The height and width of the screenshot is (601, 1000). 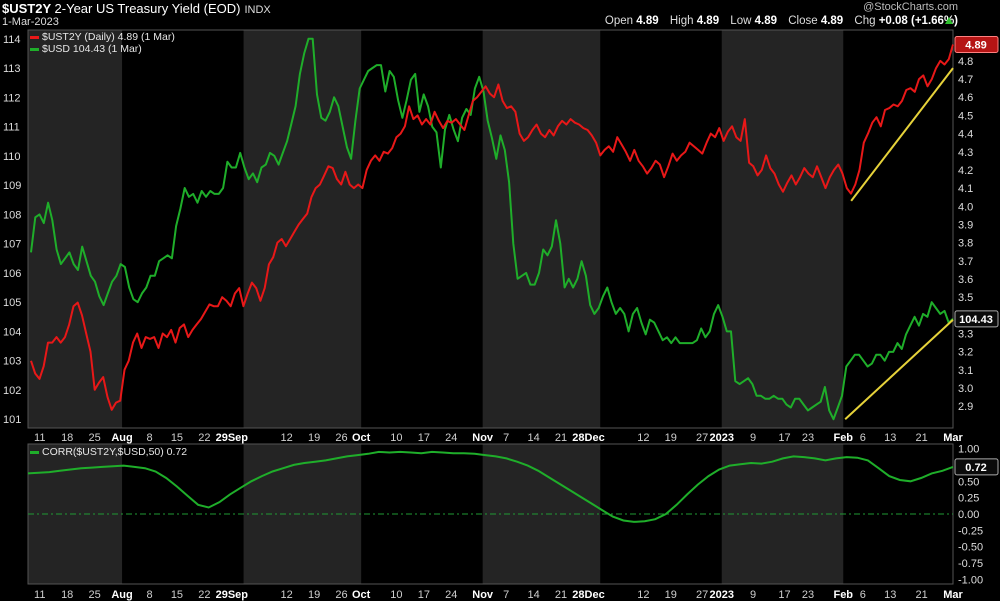 I want to click on open-value: 4.89, so click(x=647, y=21).